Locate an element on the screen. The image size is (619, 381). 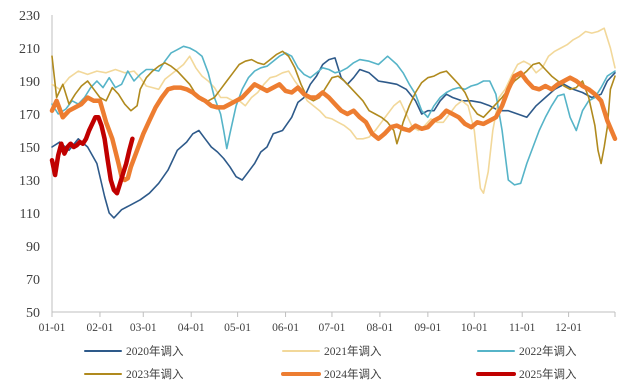
legend-label: 2025年调入 is located at coordinates (548, 374).